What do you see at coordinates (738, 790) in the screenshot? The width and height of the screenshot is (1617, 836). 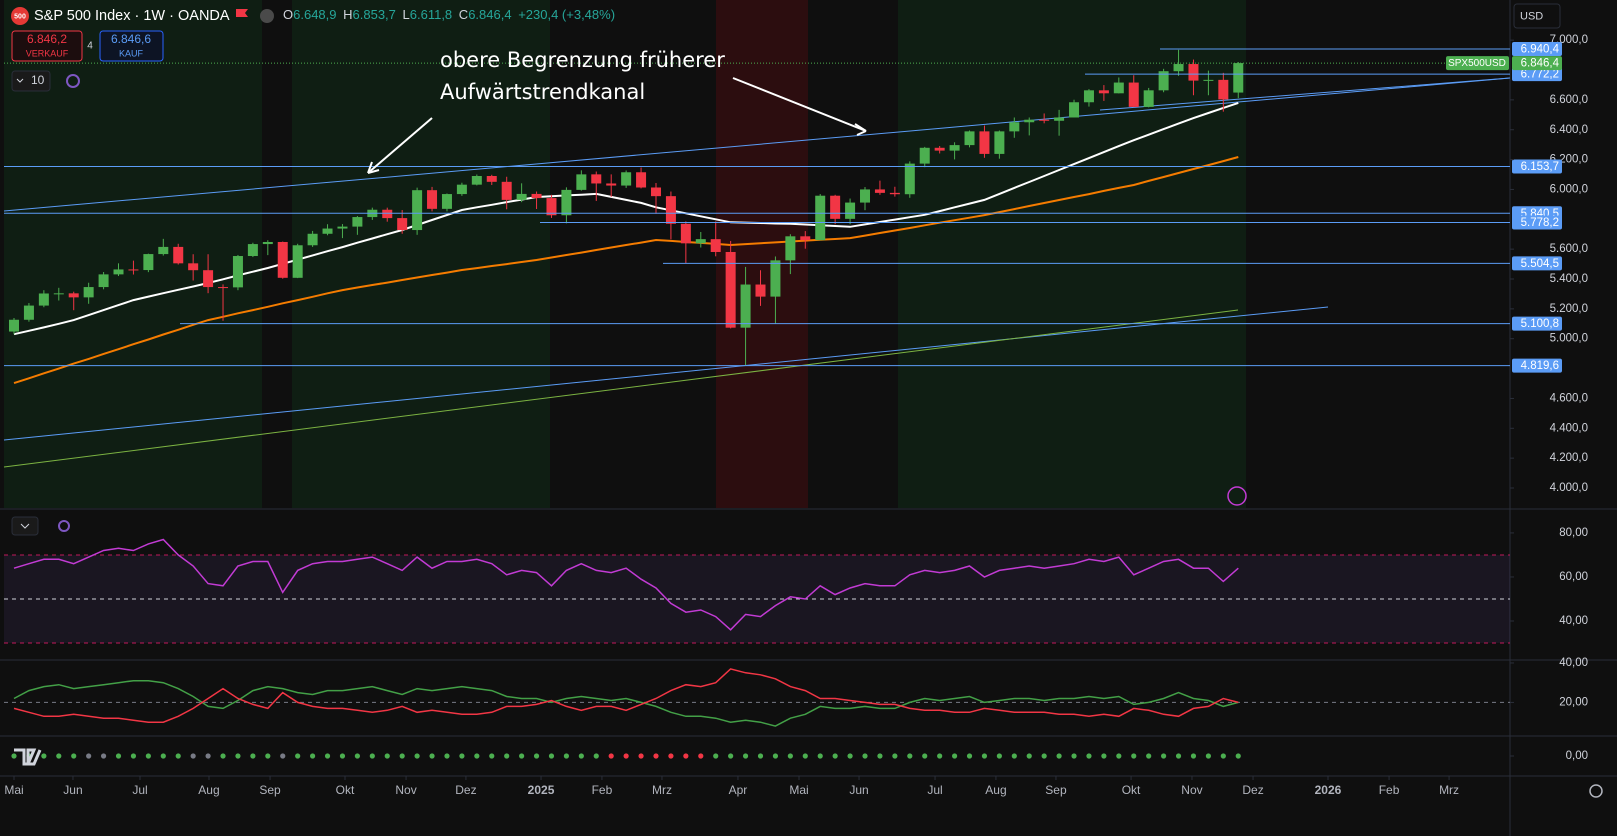 I see `x-tick-label: Apr` at bounding box center [738, 790].